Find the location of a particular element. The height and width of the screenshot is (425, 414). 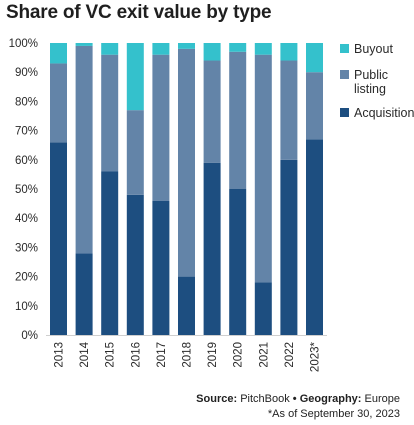

source-value: PitchBook is located at coordinates (265, 399).